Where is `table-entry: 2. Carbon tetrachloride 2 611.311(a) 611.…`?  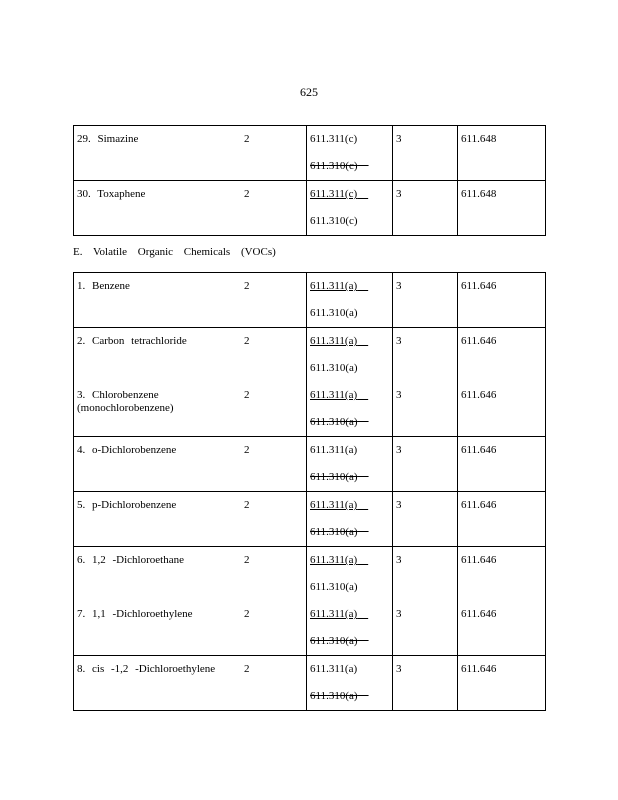
table-entry: 2. Carbon tetrachloride 2 611.311(a) 611.… is located at coordinates (309, 355).